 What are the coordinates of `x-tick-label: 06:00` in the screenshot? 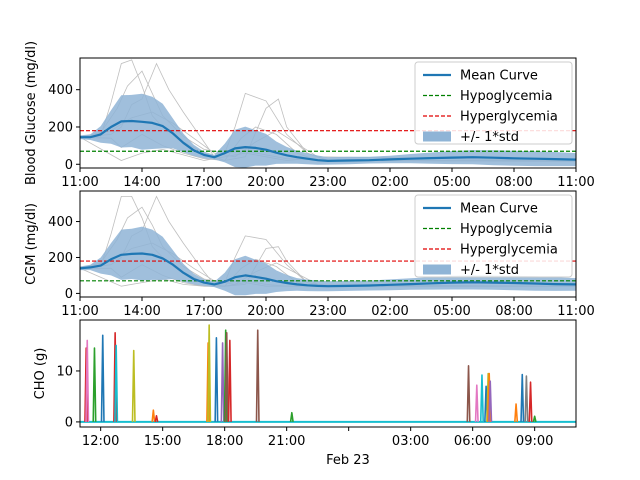 It's located at (472, 441).